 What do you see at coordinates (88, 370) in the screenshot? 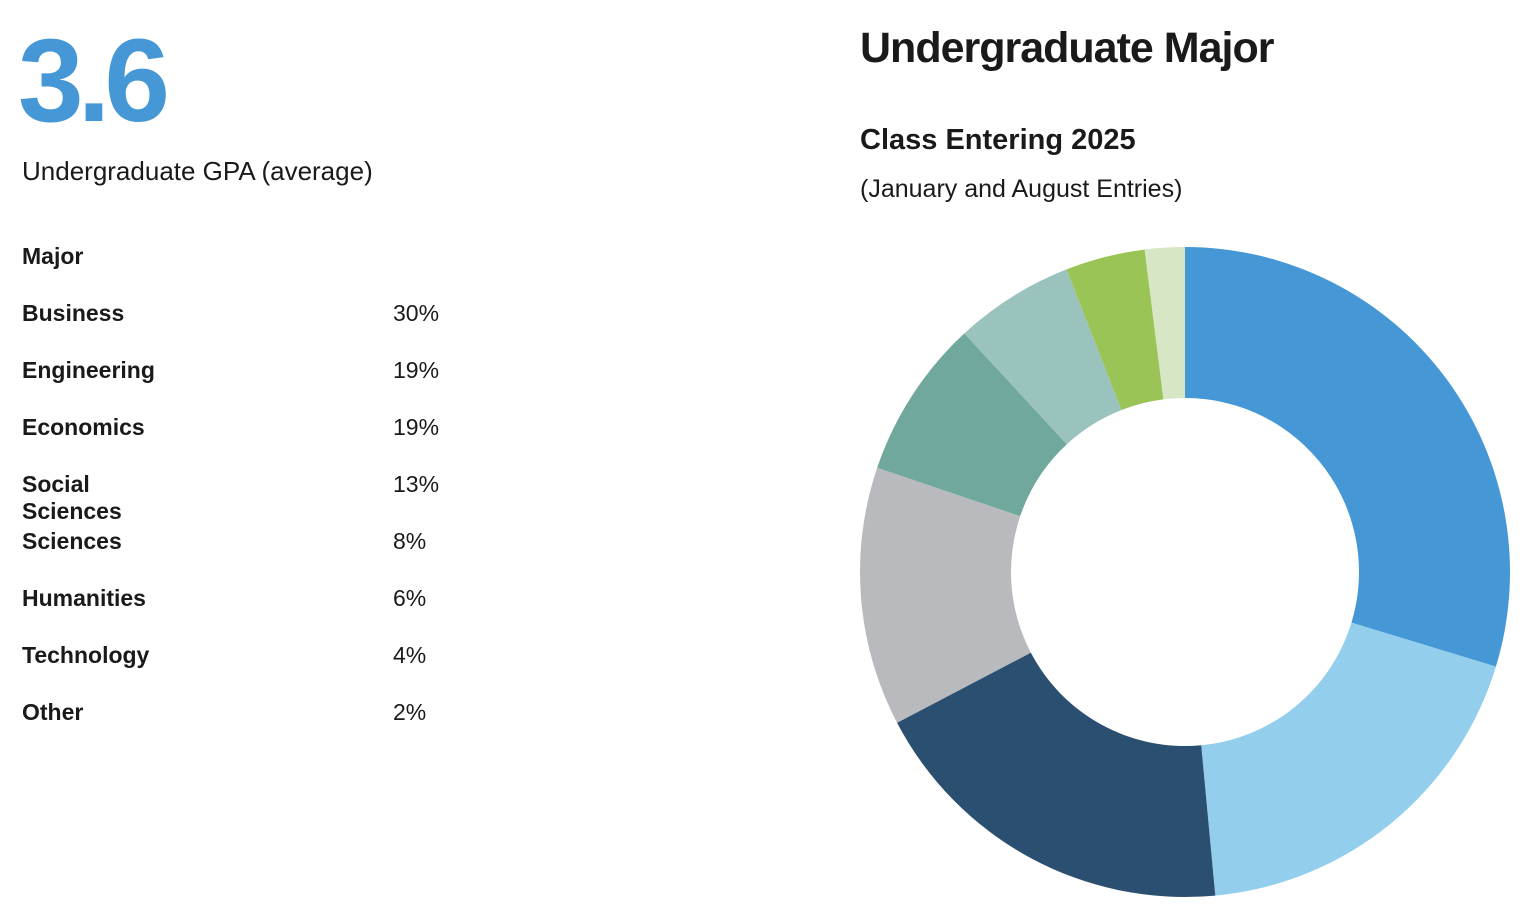
I see `major-name: Engineering` at bounding box center [88, 370].